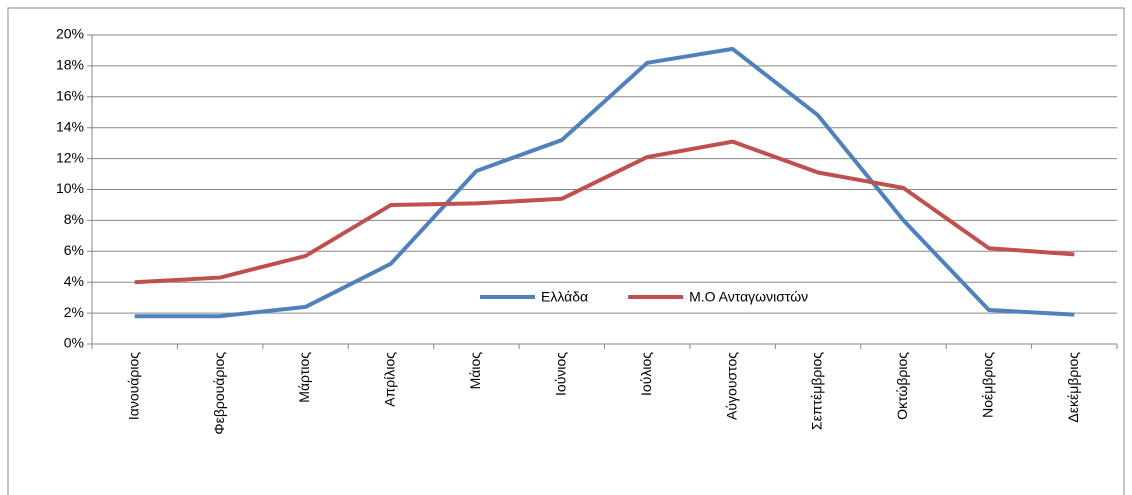 This screenshot has width=1132, height=495. I want to click on x-tick-label: Δεκέμβριος, so click(1073, 387).